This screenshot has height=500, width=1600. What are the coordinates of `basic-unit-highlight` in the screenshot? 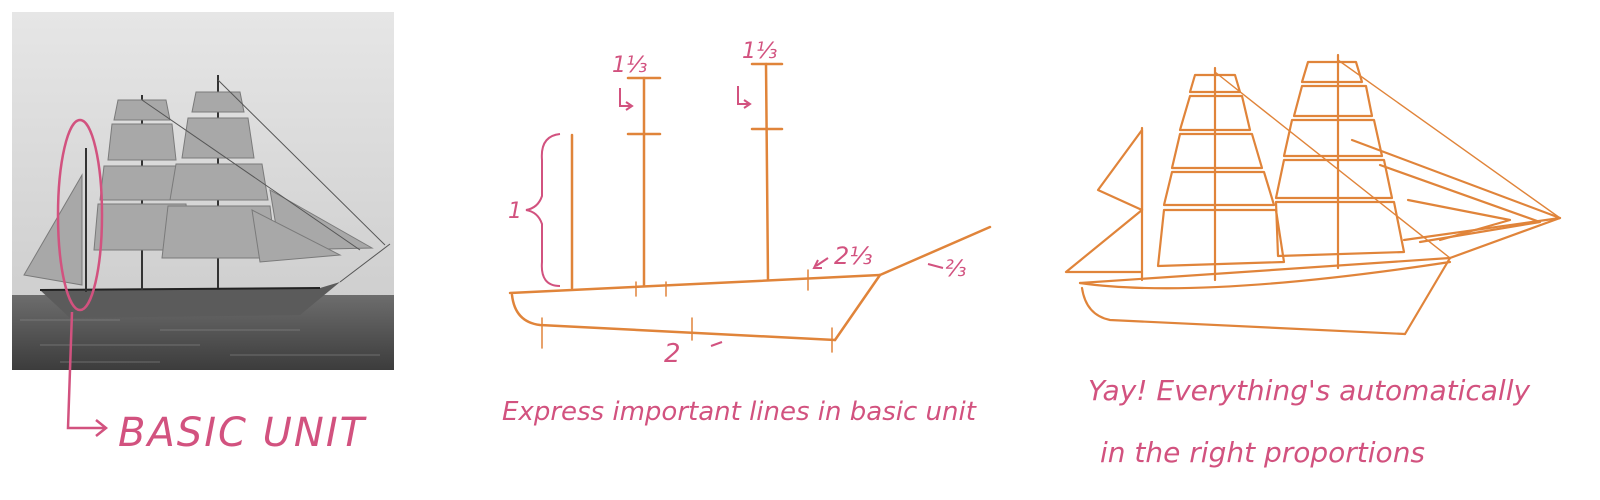 It's located at (80, 215).